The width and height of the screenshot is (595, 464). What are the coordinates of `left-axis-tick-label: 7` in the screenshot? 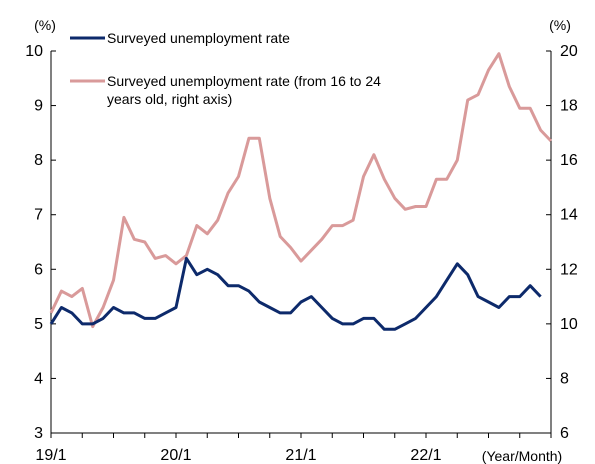 It's located at (38, 215).